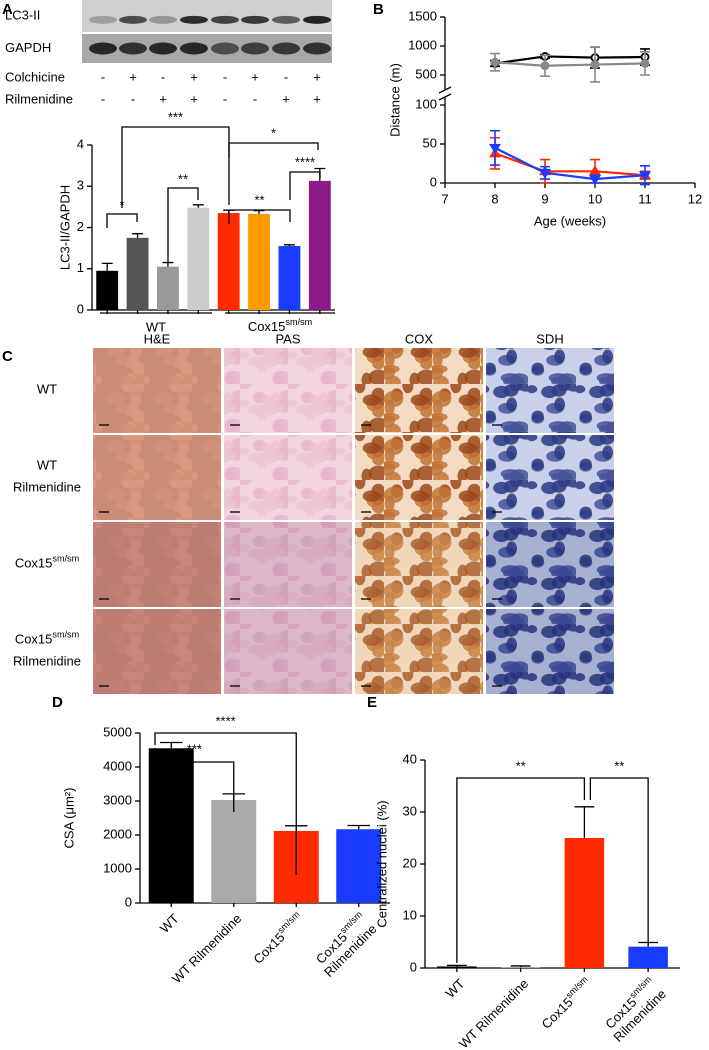 This screenshot has height=1050, width=709. What do you see at coordinates (570, 220) in the screenshot?
I see `x-axis-label: Age (weeks)` at bounding box center [570, 220].